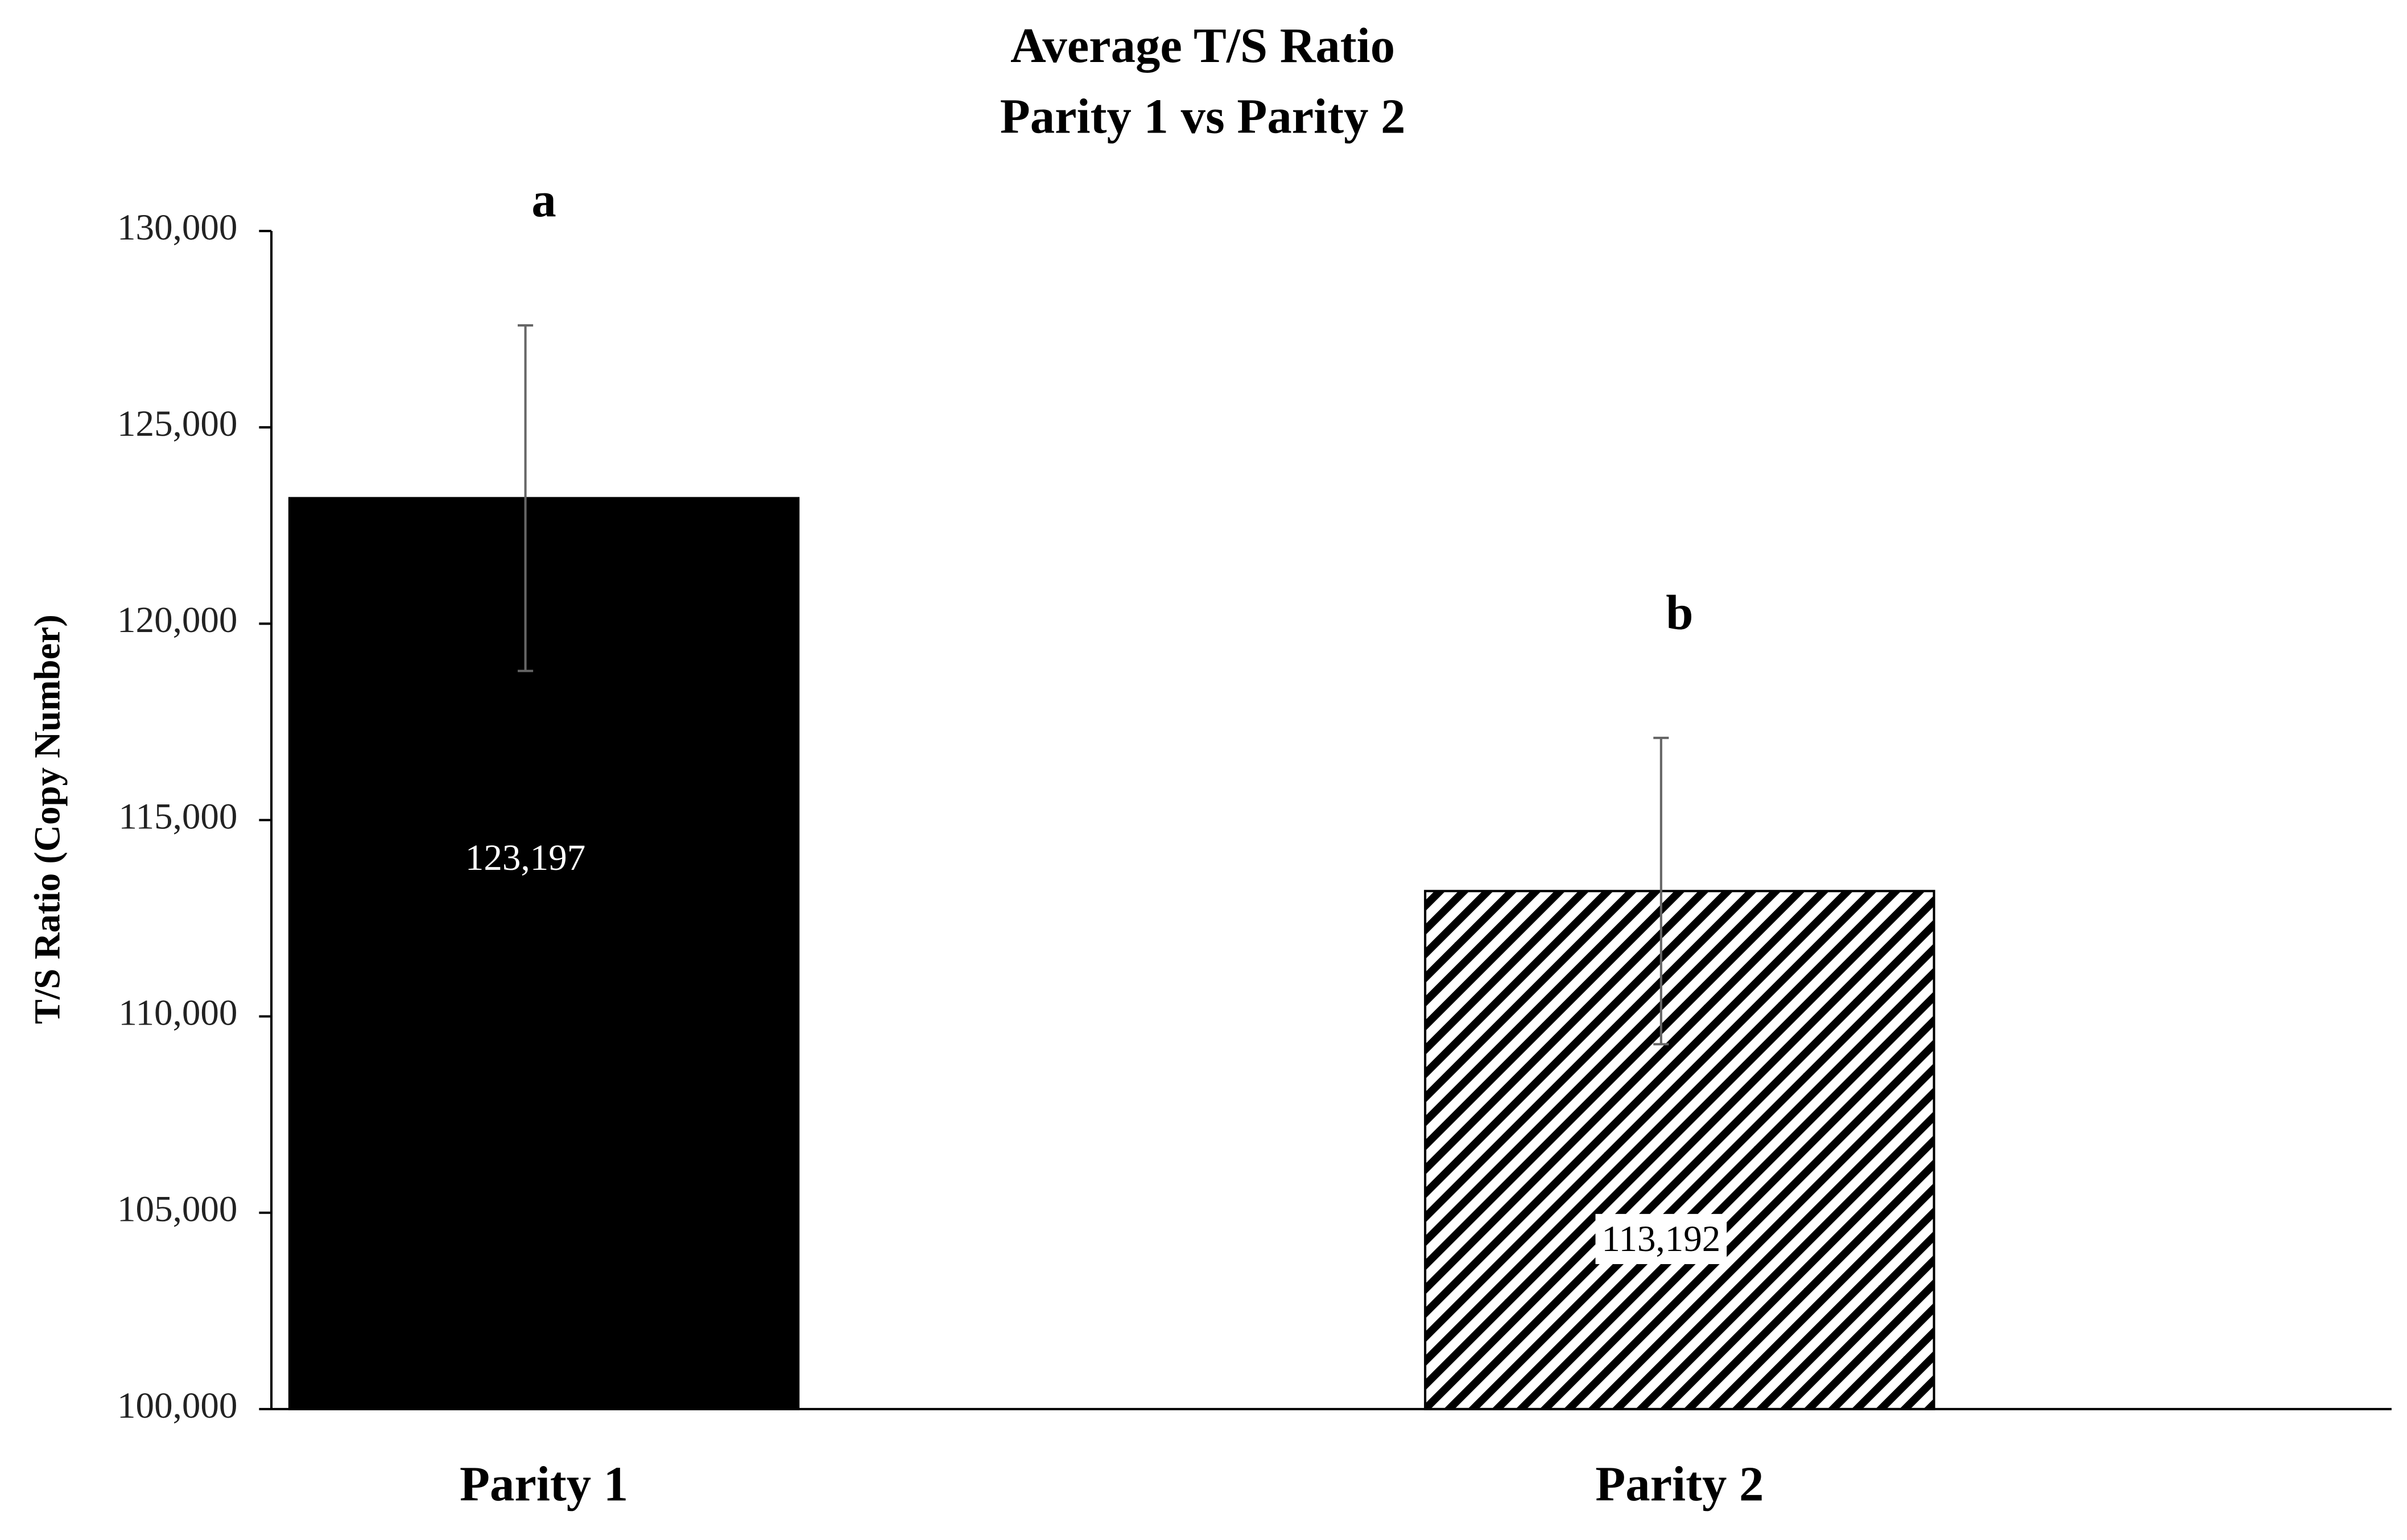  I want to click on y-tick-label: 110,000, so click(177, 1013).